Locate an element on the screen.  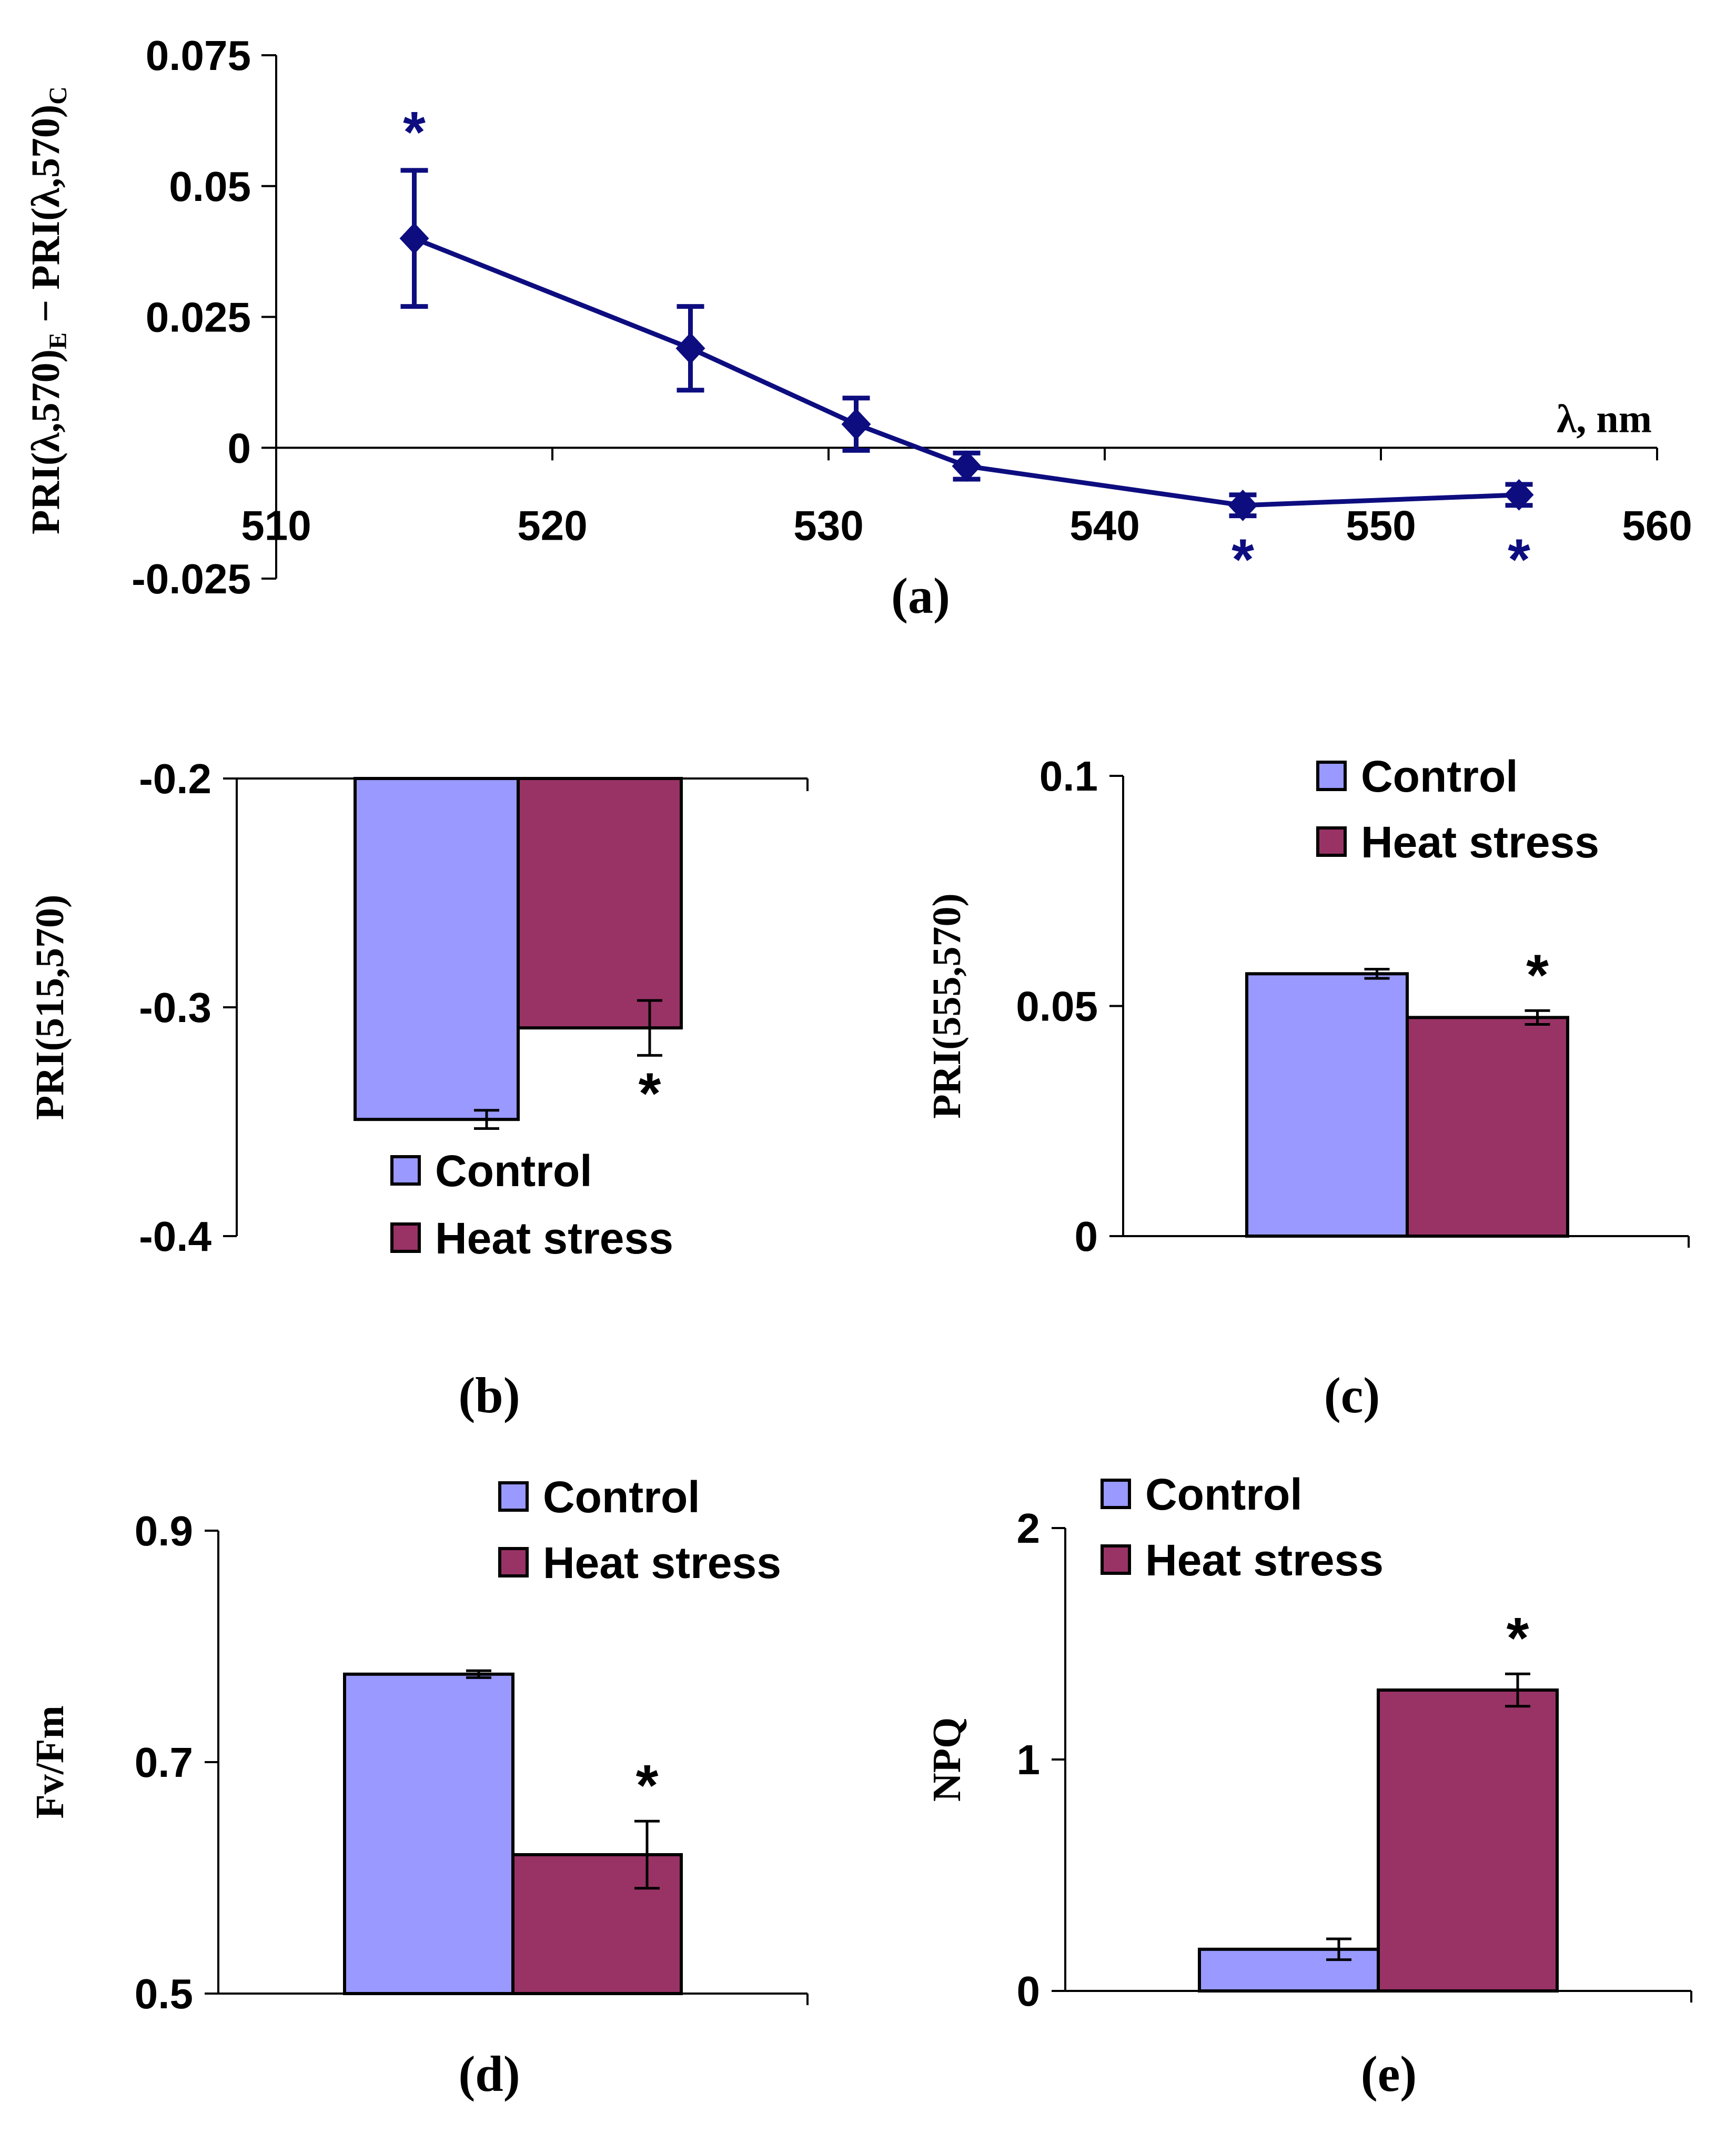
panel-d-bar-chart: 0.9 0.7 0.5 * Control Heat stress Fv/Fm (d) is located at coordinates (418, 1787).